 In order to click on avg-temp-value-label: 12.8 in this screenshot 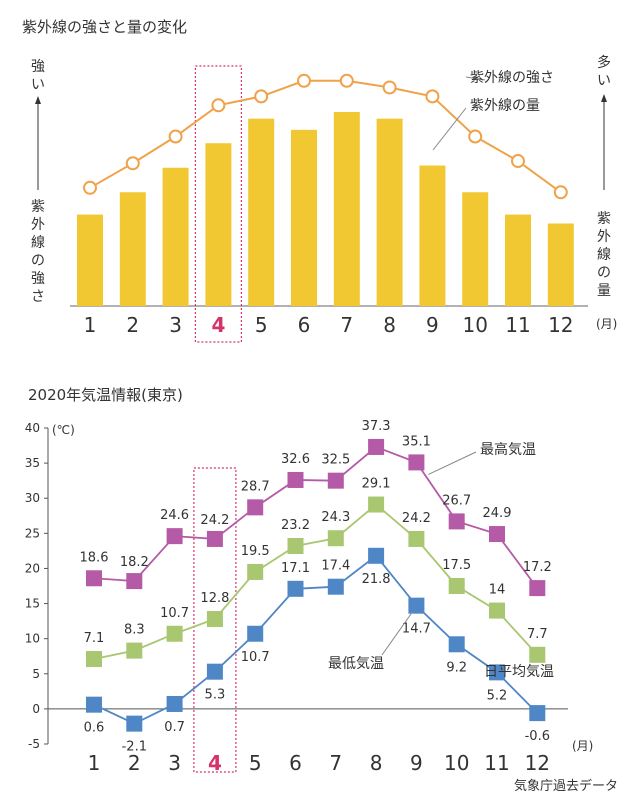, I will do `click(214, 598)`.